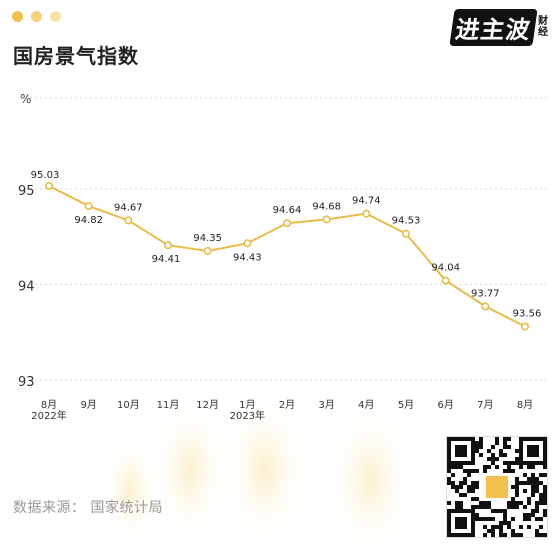 The height and width of the screenshot is (548, 554). I want to click on x-tick-label-13: 8月, so click(525, 405).